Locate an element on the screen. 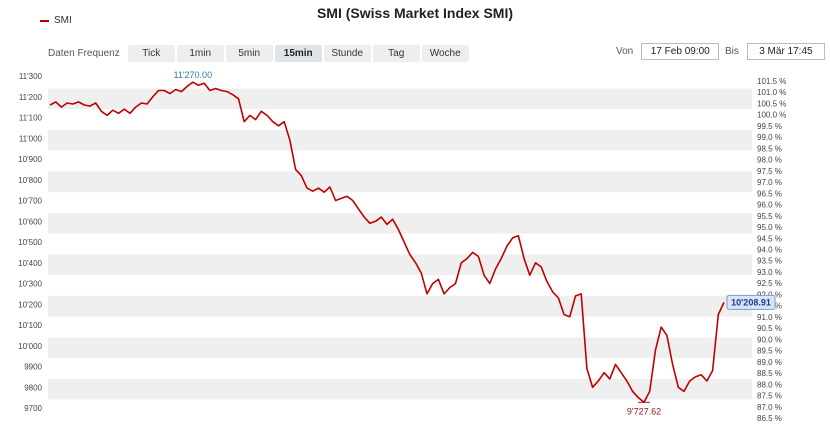 This screenshot has width=830, height=438. y-tick-label-right: 94.5 % is located at coordinates (769, 238).